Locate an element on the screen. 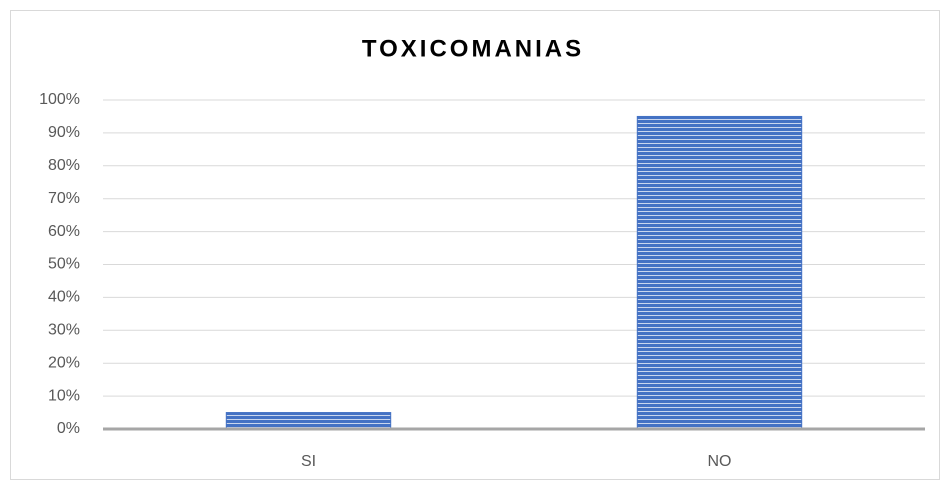 This screenshot has width=946, height=484. chart-title: TOXICOMANIAS is located at coordinates (473, 48).